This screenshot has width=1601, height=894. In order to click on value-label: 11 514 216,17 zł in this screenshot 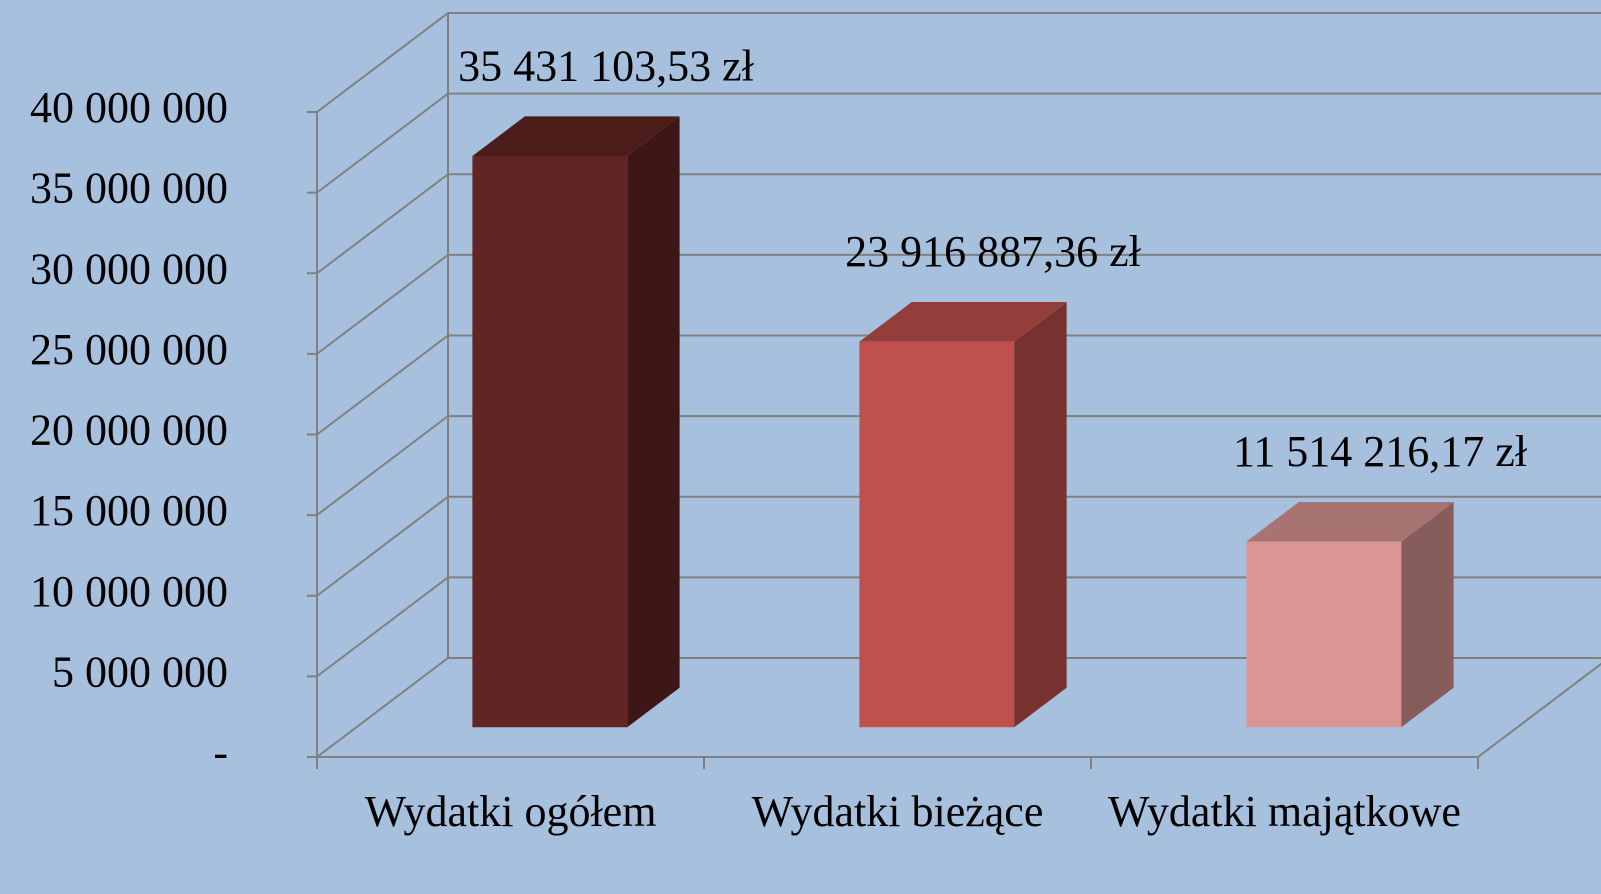, I will do `click(1380, 451)`.